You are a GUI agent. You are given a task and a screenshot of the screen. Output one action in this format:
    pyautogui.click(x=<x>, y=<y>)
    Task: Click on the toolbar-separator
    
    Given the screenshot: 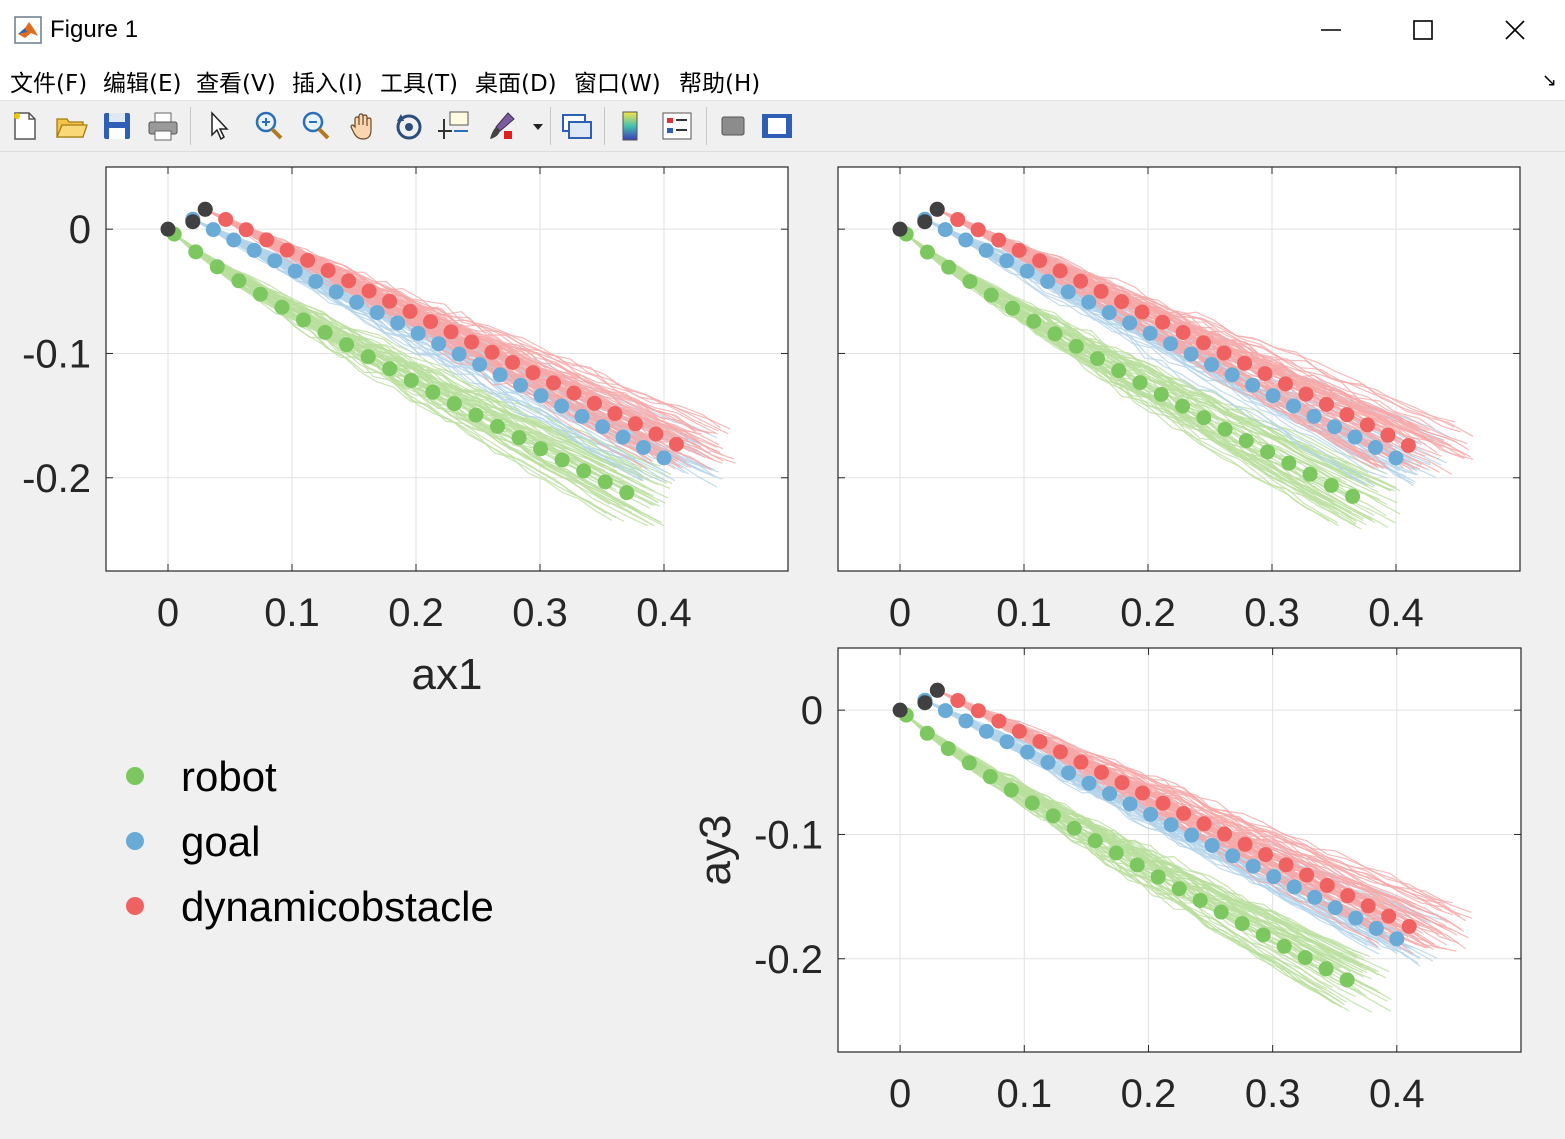 What is the action you would take?
    pyautogui.click(x=706, y=126)
    